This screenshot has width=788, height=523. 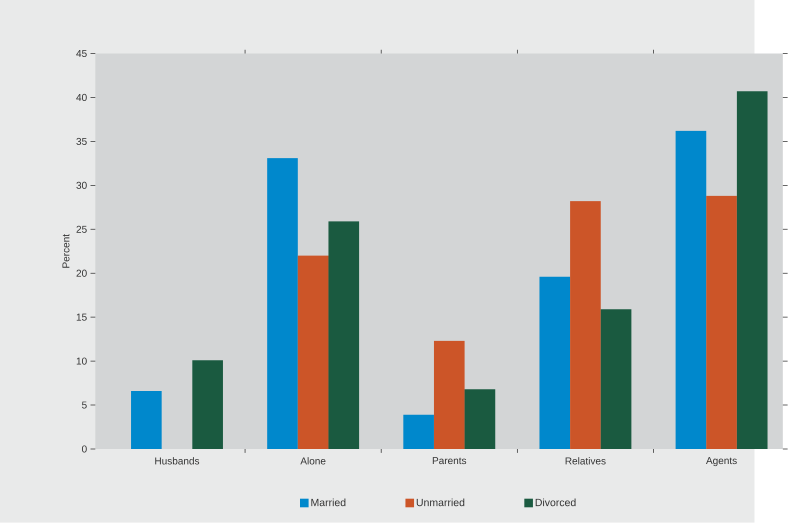 I want to click on y-tick-label: 30, so click(x=81, y=185).